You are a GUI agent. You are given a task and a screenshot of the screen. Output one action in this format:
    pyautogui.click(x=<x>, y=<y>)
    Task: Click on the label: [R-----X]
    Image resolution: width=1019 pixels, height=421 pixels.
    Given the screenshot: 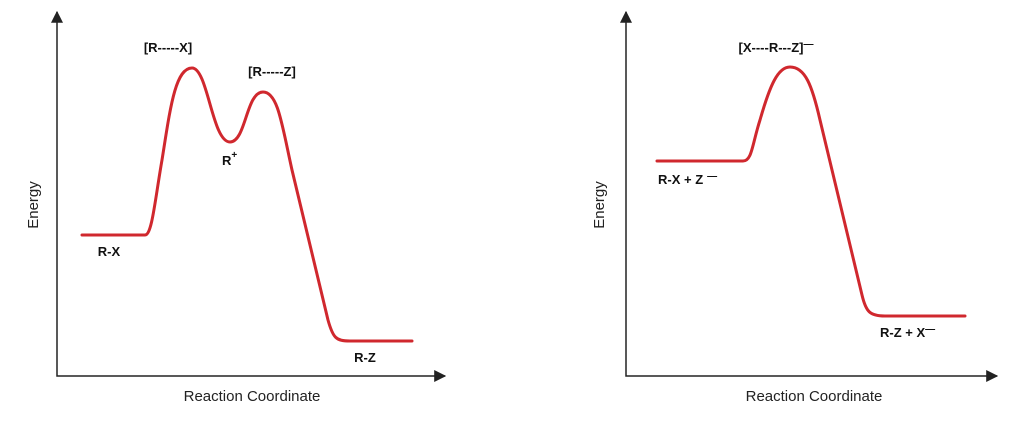 What is the action you would take?
    pyautogui.click(x=168, y=47)
    